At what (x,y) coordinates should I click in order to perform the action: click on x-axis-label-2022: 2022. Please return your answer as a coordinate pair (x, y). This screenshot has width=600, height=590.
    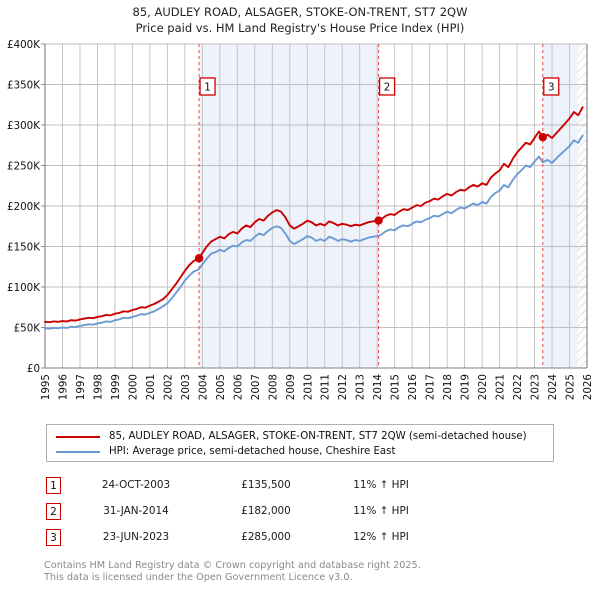
    Looking at the image, I should click on (518, 387).